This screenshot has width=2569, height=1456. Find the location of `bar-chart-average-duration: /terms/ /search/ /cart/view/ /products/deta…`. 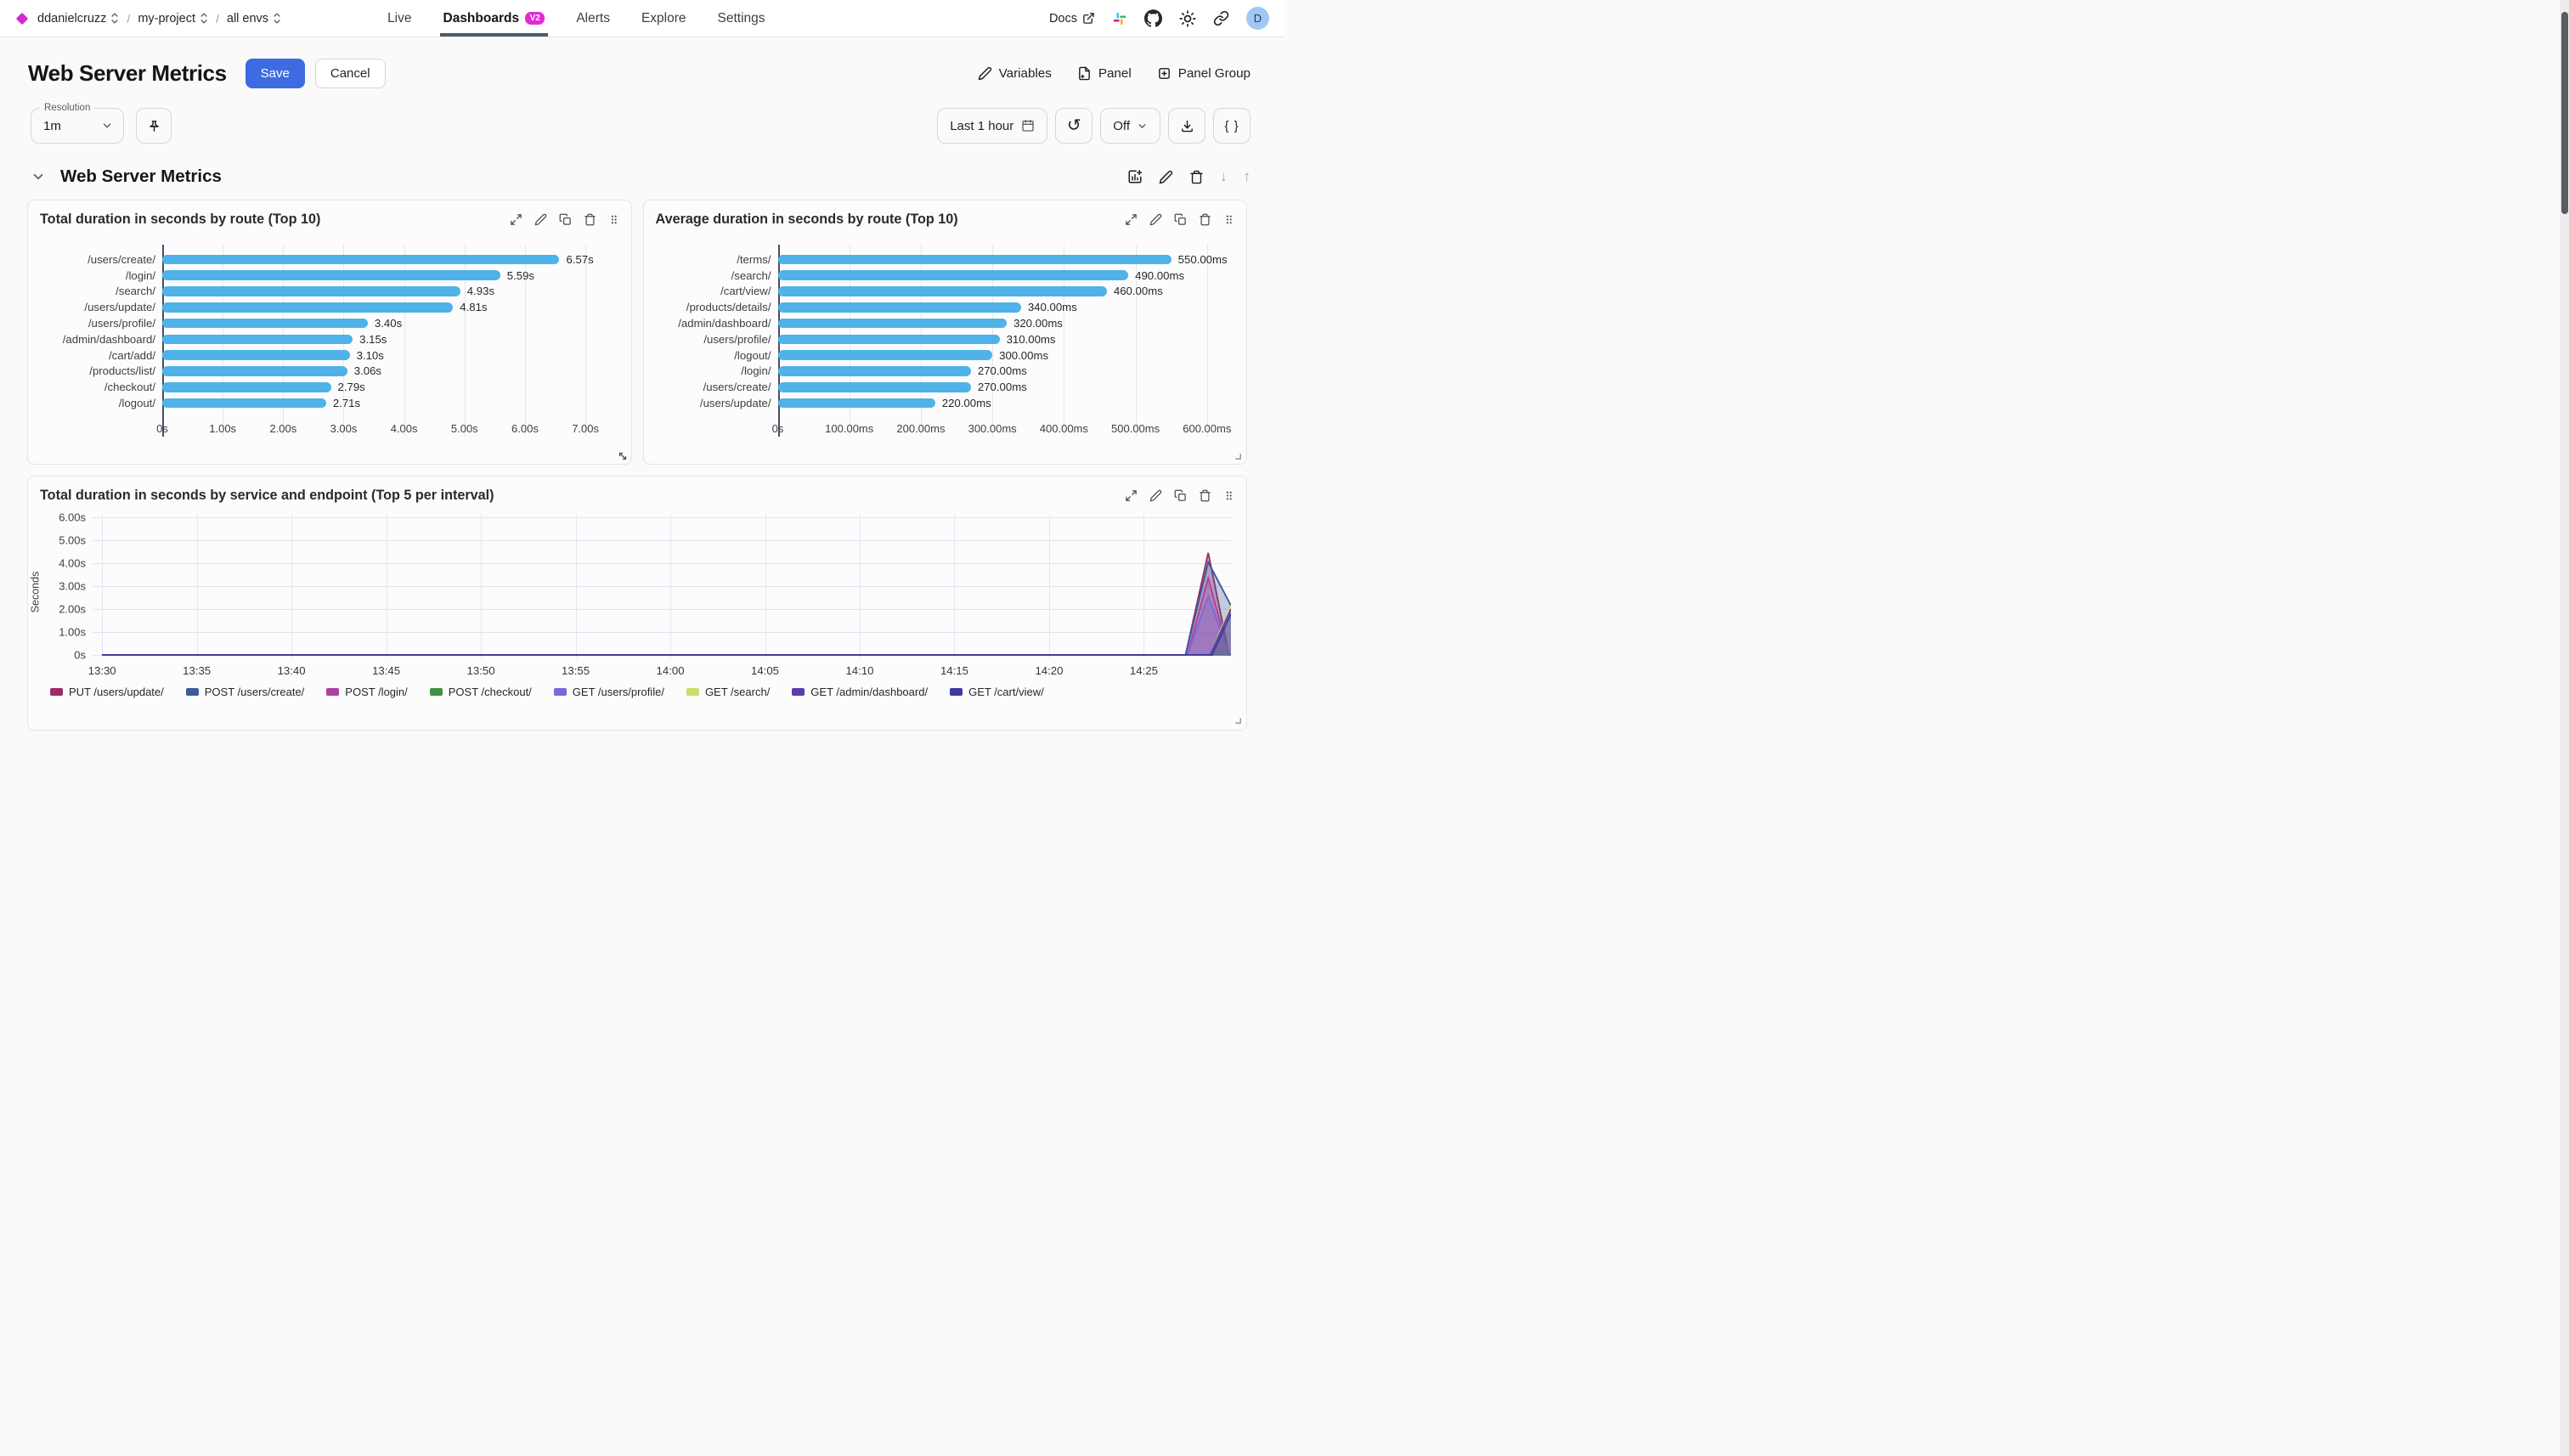

bar-chart-average-duration: /terms/ /search/ /cart/view/ /products/deta… is located at coordinates (946, 332).